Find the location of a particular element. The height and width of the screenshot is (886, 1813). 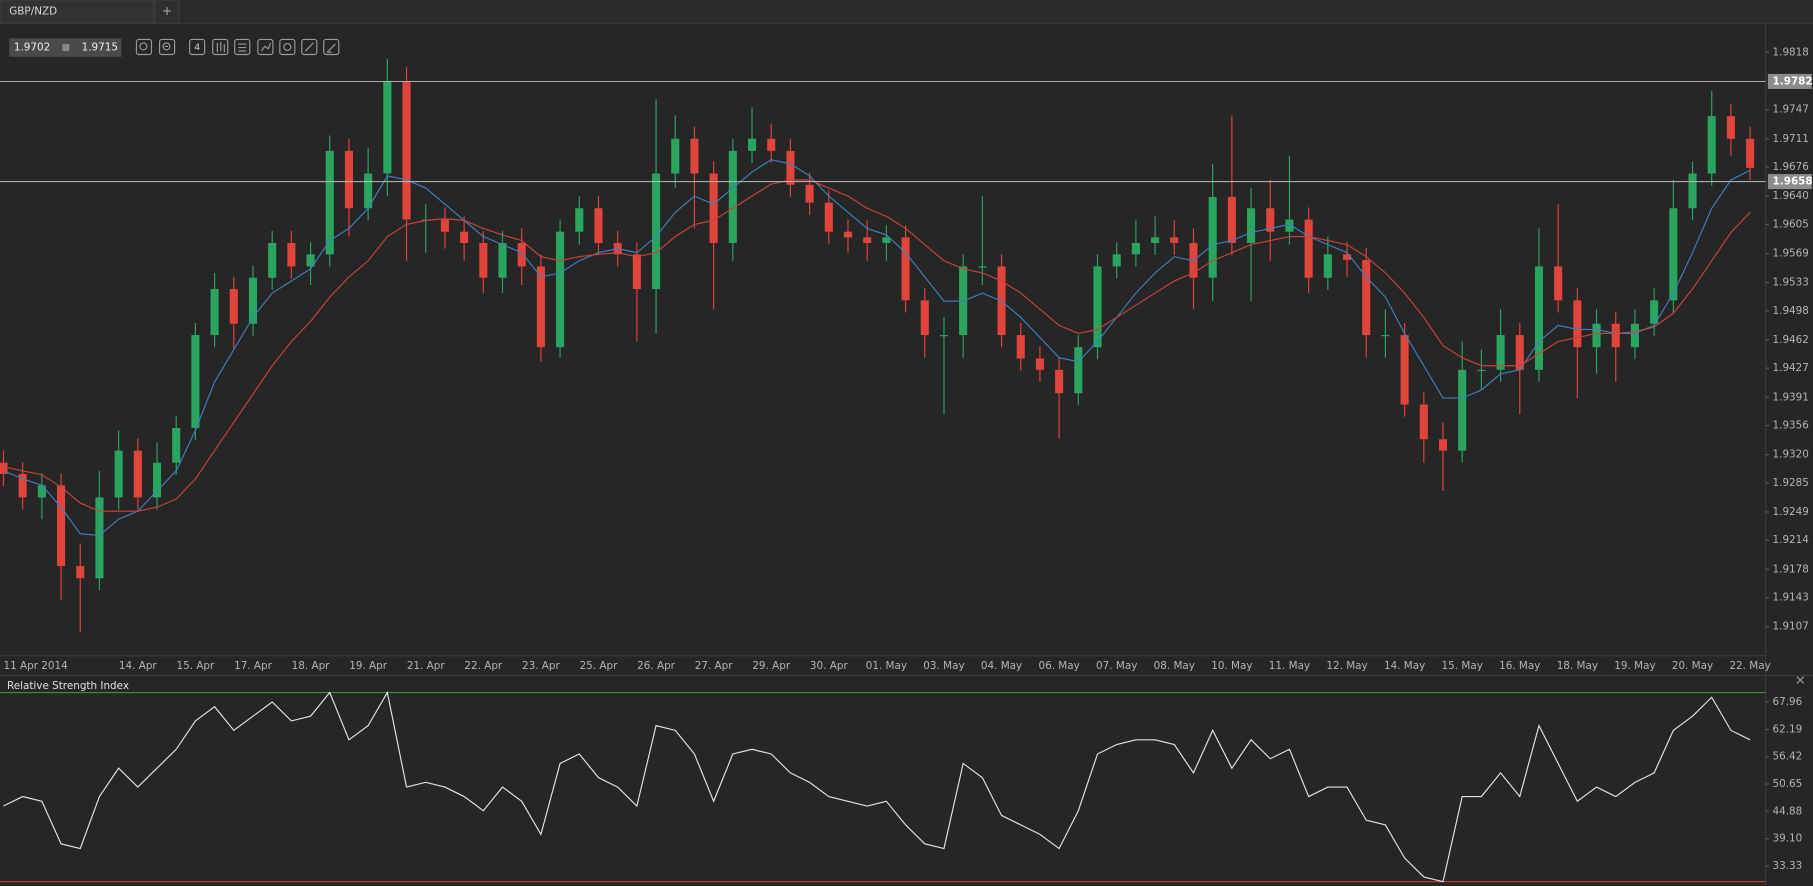

x-tick-label: 30. Apr is located at coordinates (829, 666).